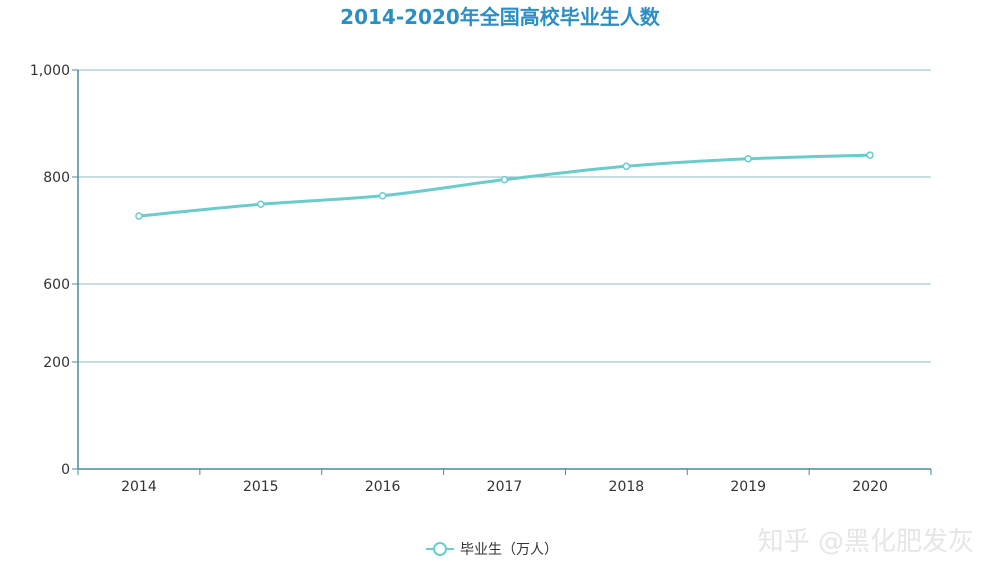  What do you see at coordinates (65, 470) in the screenshot?
I see `y-tick-label: 0` at bounding box center [65, 470].